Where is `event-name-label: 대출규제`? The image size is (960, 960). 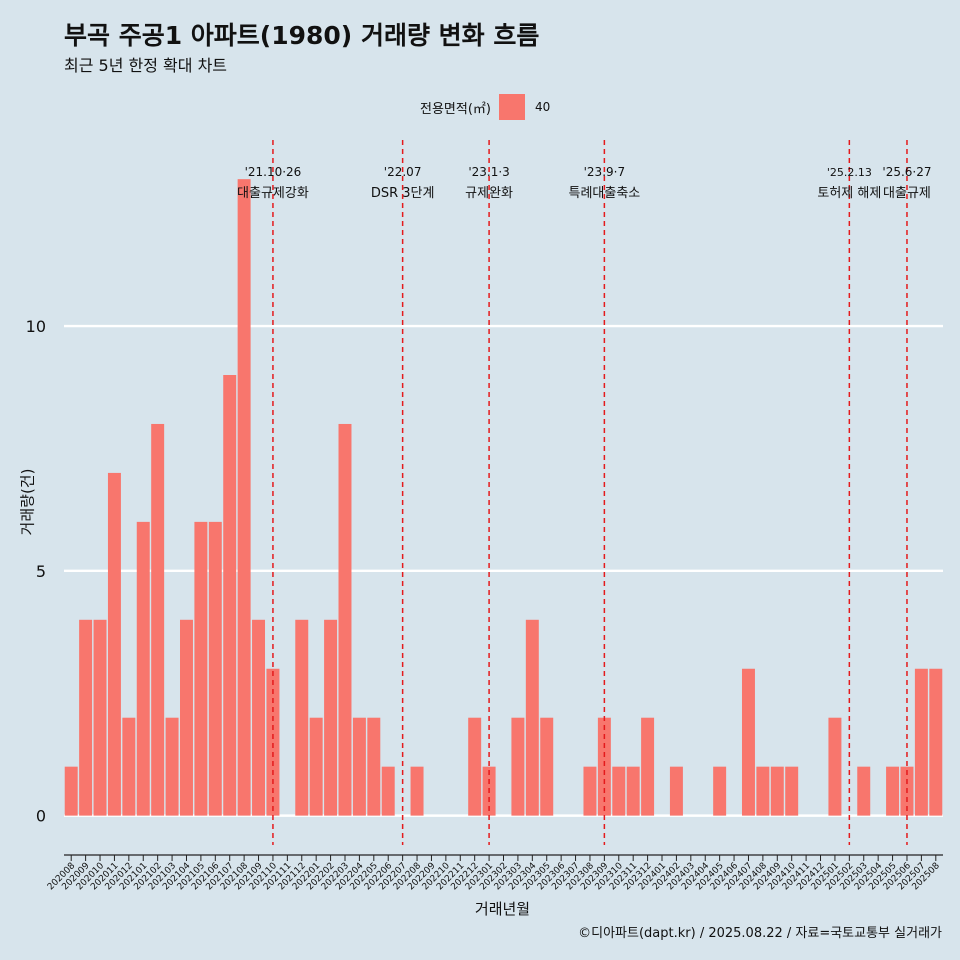 event-name-label: 대출규제 is located at coordinates (907, 193).